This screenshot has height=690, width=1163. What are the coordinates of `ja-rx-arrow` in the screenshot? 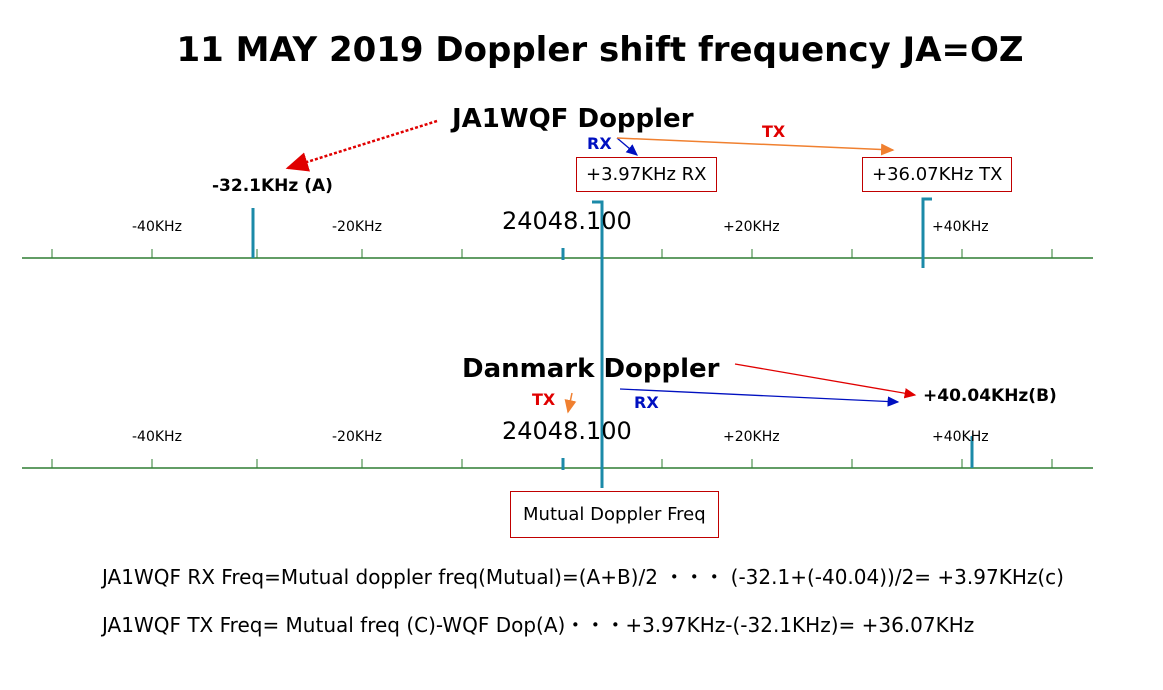 It's located at (627, 146).